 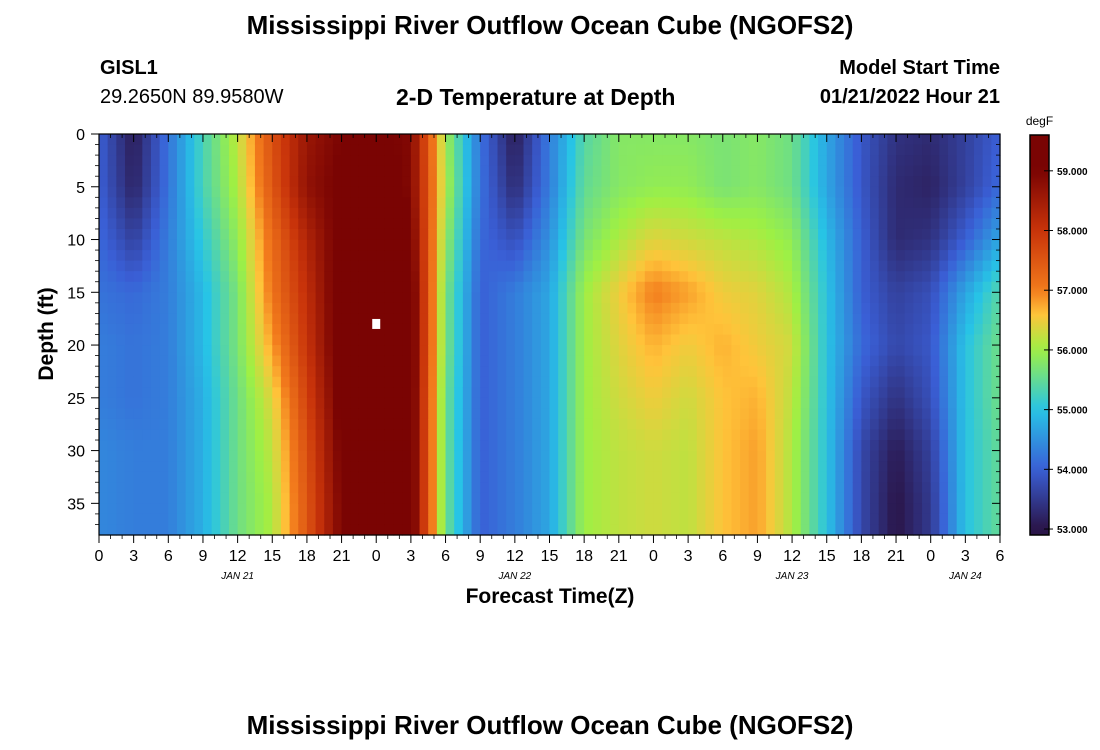 I want to click on x-tick-label: 6, so click(x=722, y=556).